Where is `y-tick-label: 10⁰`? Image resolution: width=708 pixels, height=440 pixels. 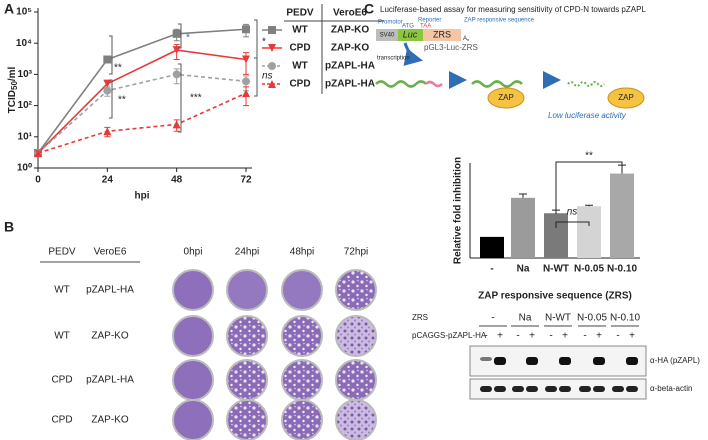
y-tick-label: 10⁰ is located at coordinates (24, 168).